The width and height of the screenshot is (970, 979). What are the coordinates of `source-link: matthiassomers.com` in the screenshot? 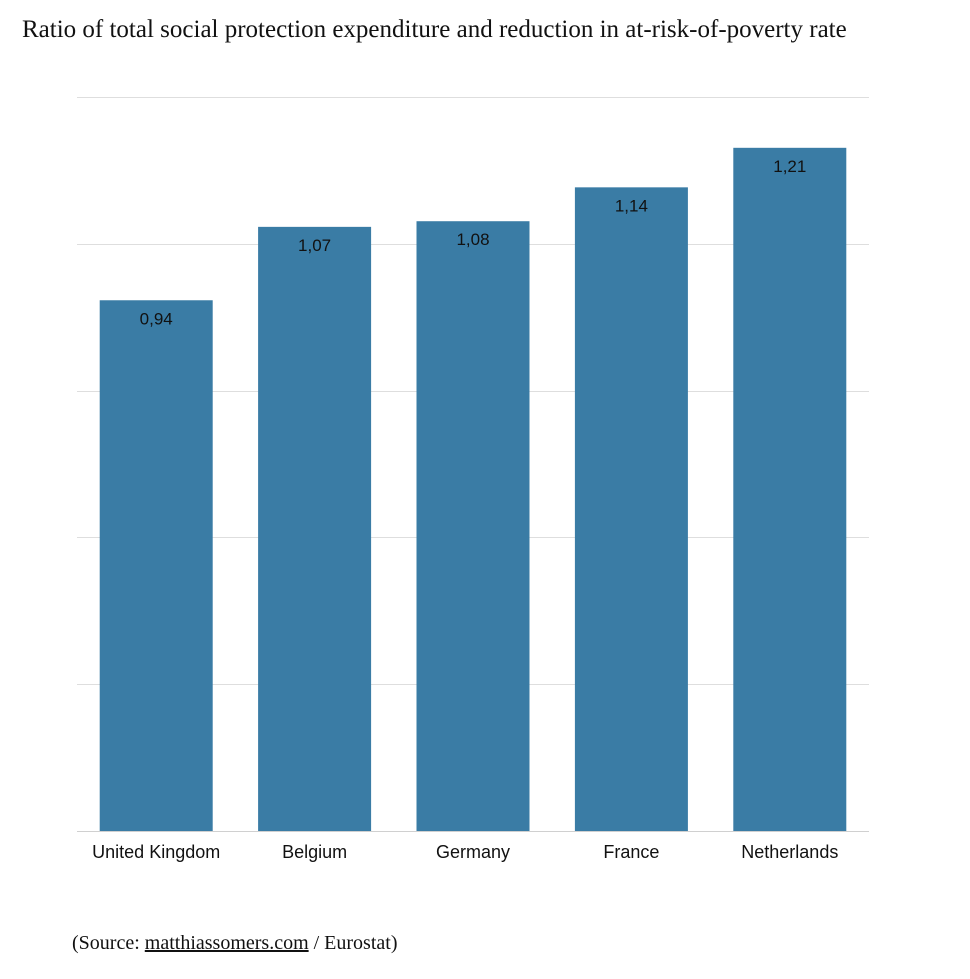 It's located at (226, 943).